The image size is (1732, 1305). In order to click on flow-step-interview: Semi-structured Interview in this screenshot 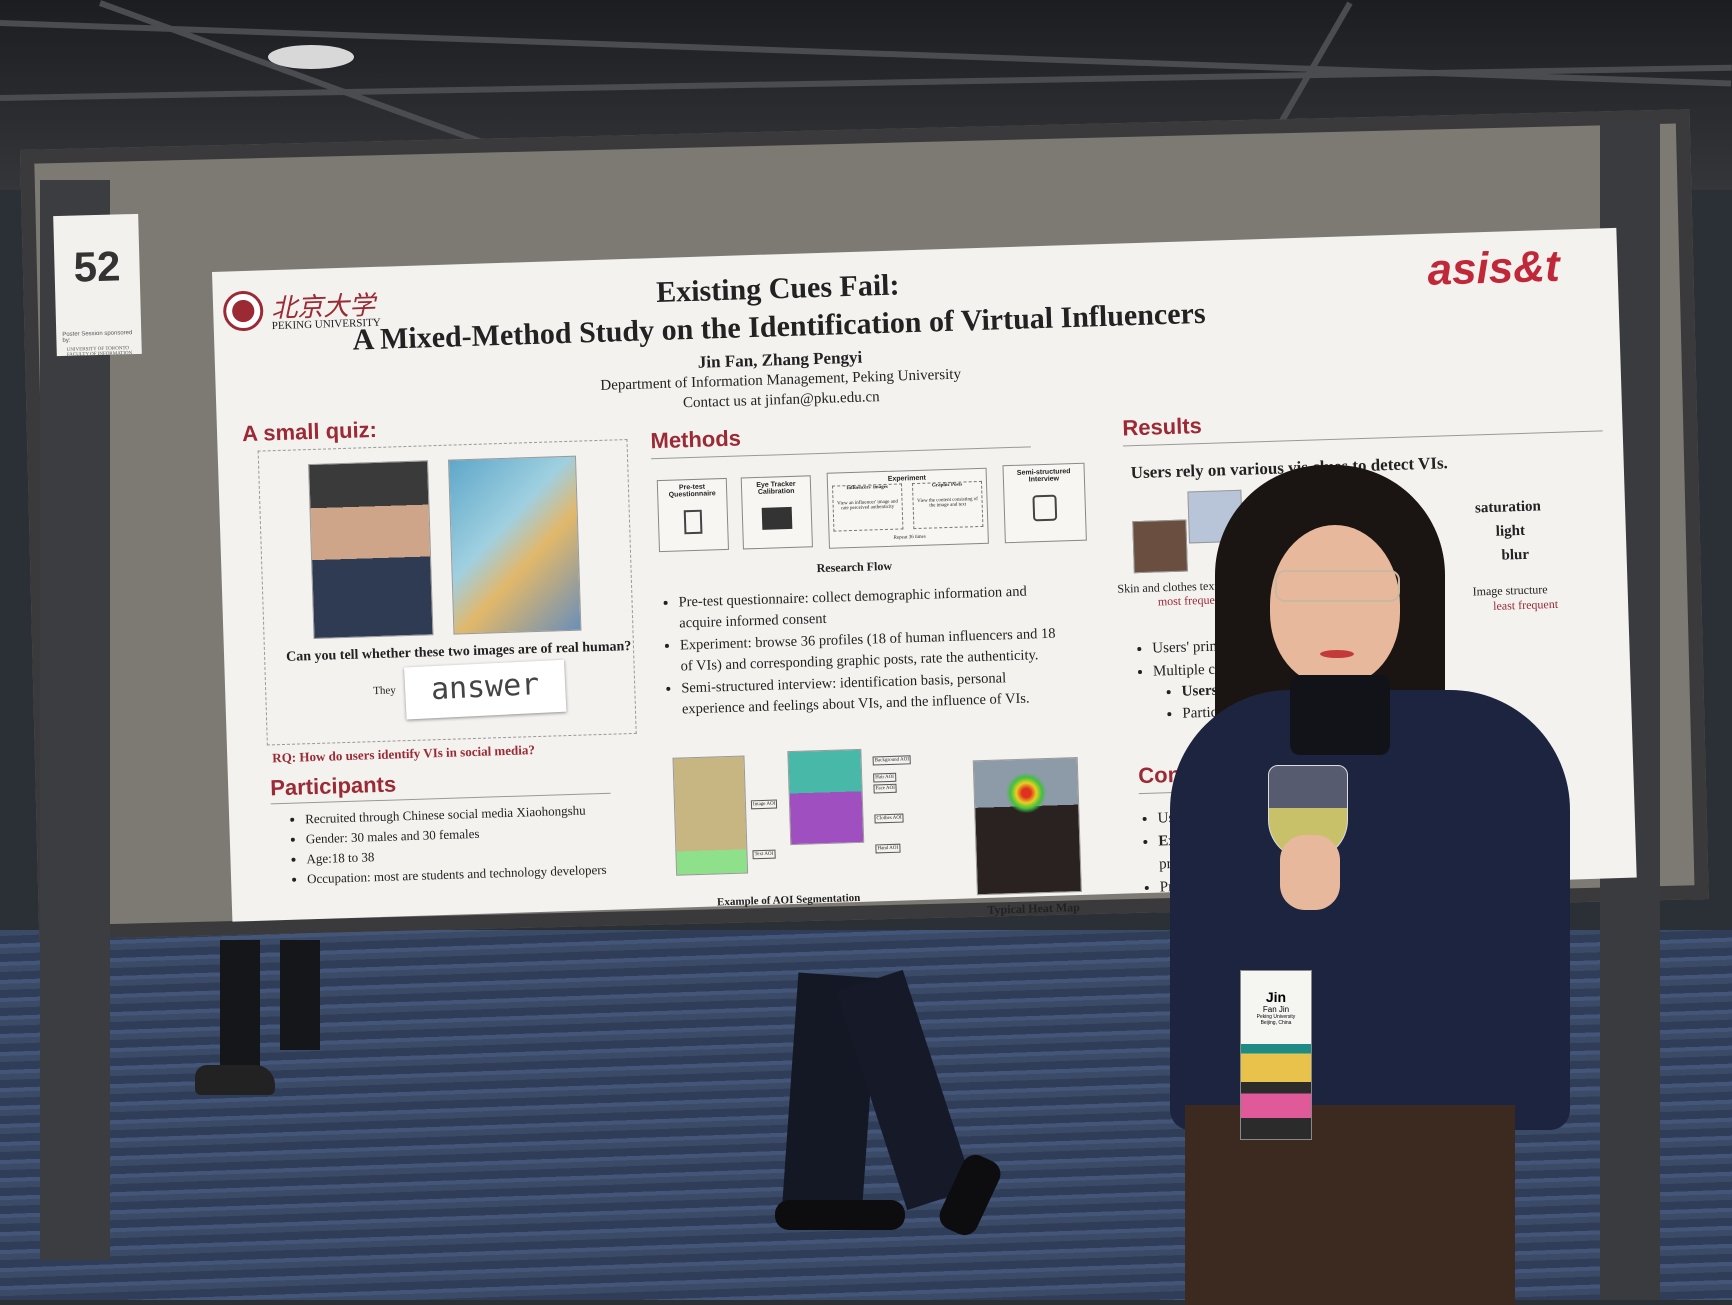, I will do `click(1044, 503)`.